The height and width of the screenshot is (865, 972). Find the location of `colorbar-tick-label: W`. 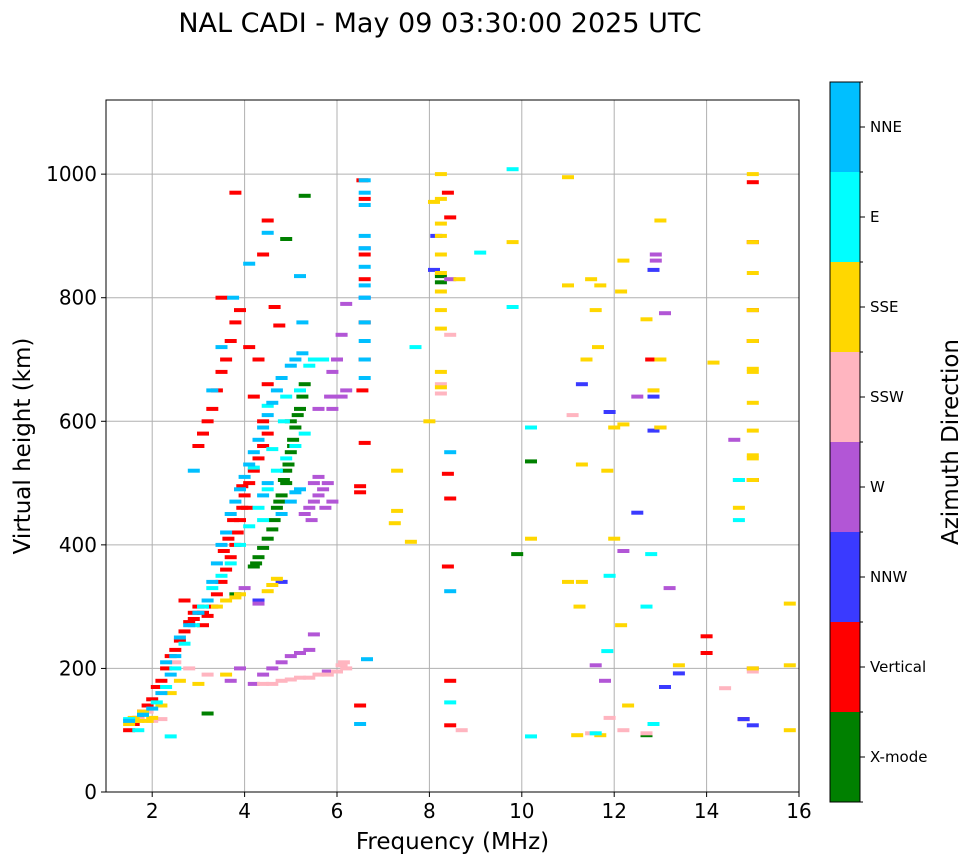

colorbar-tick-label: W is located at coordinates (877, 487).